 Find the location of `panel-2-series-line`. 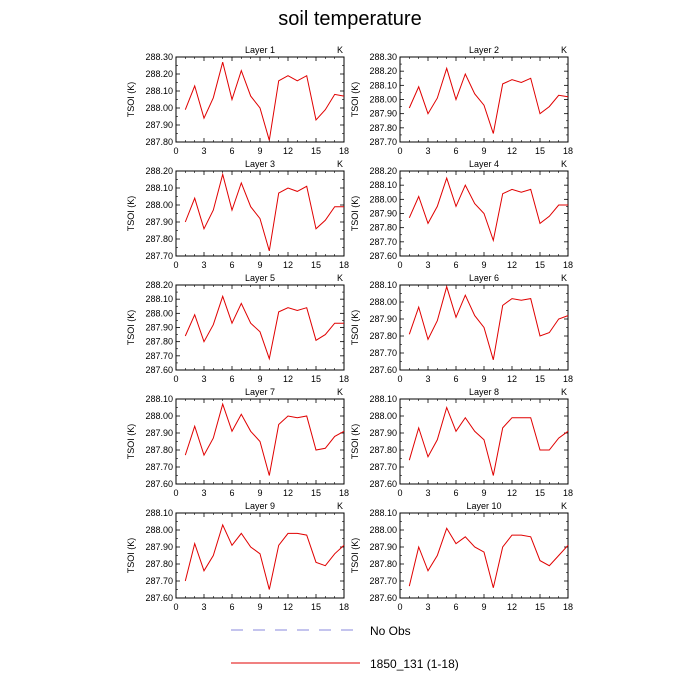

panel-2-series-line is located at coordinates (488, 100).